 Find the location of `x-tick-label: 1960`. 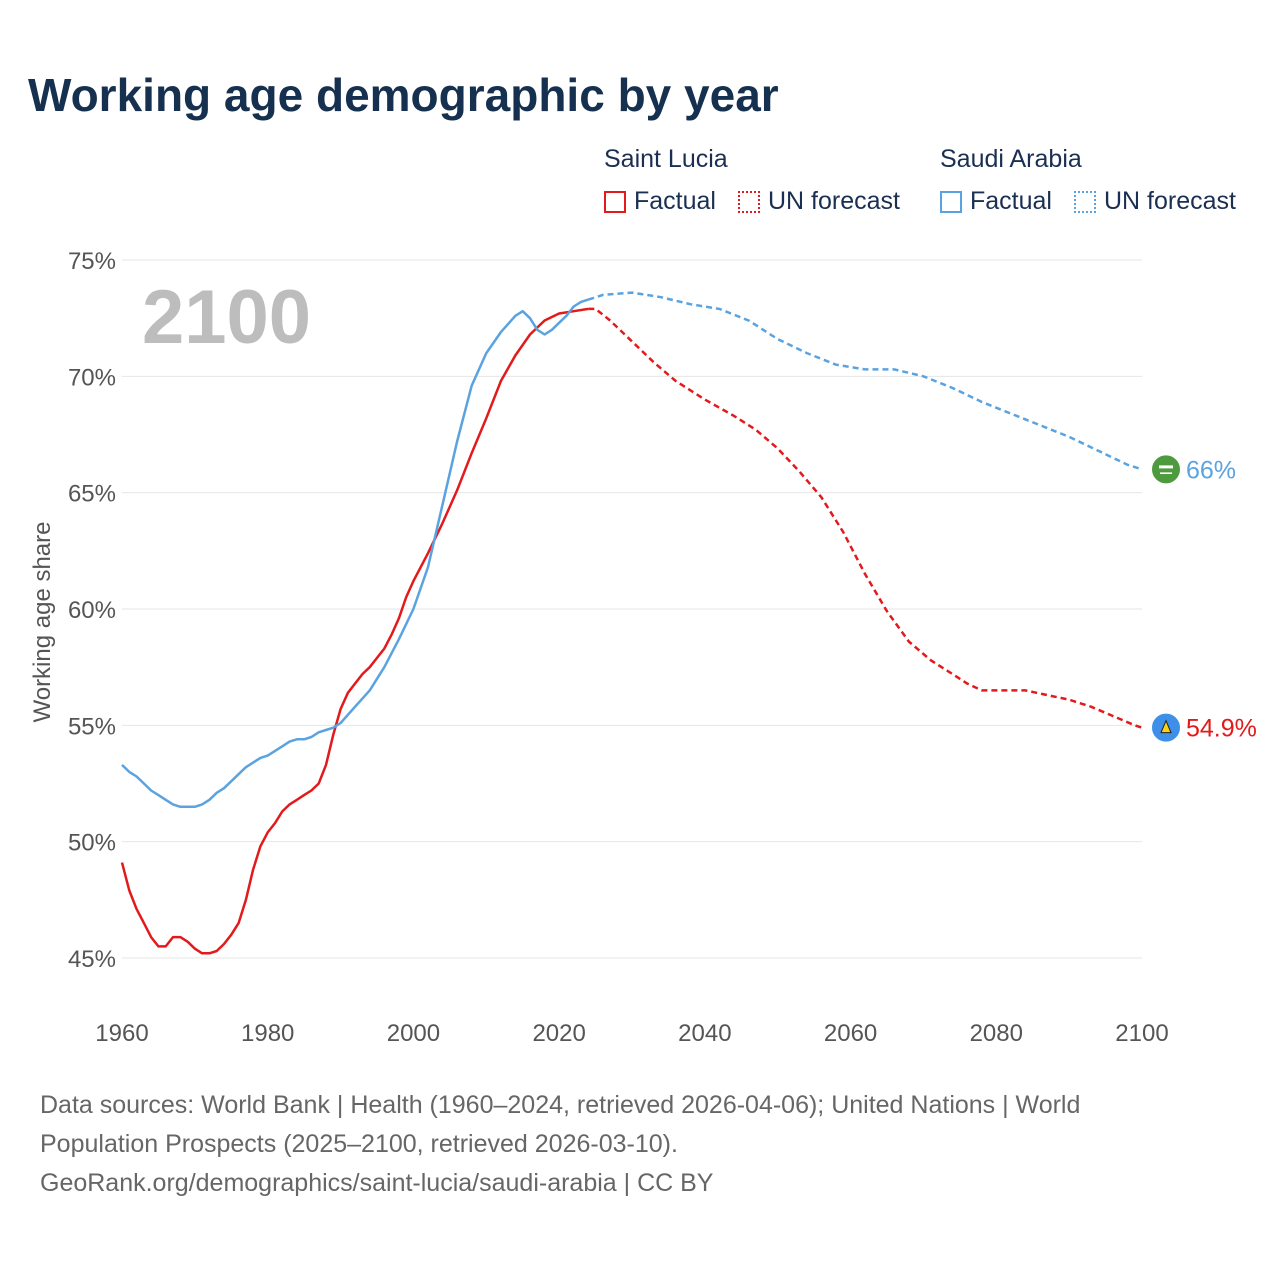

x-tick-label: 1960 is located at coordinates (121, 1033).